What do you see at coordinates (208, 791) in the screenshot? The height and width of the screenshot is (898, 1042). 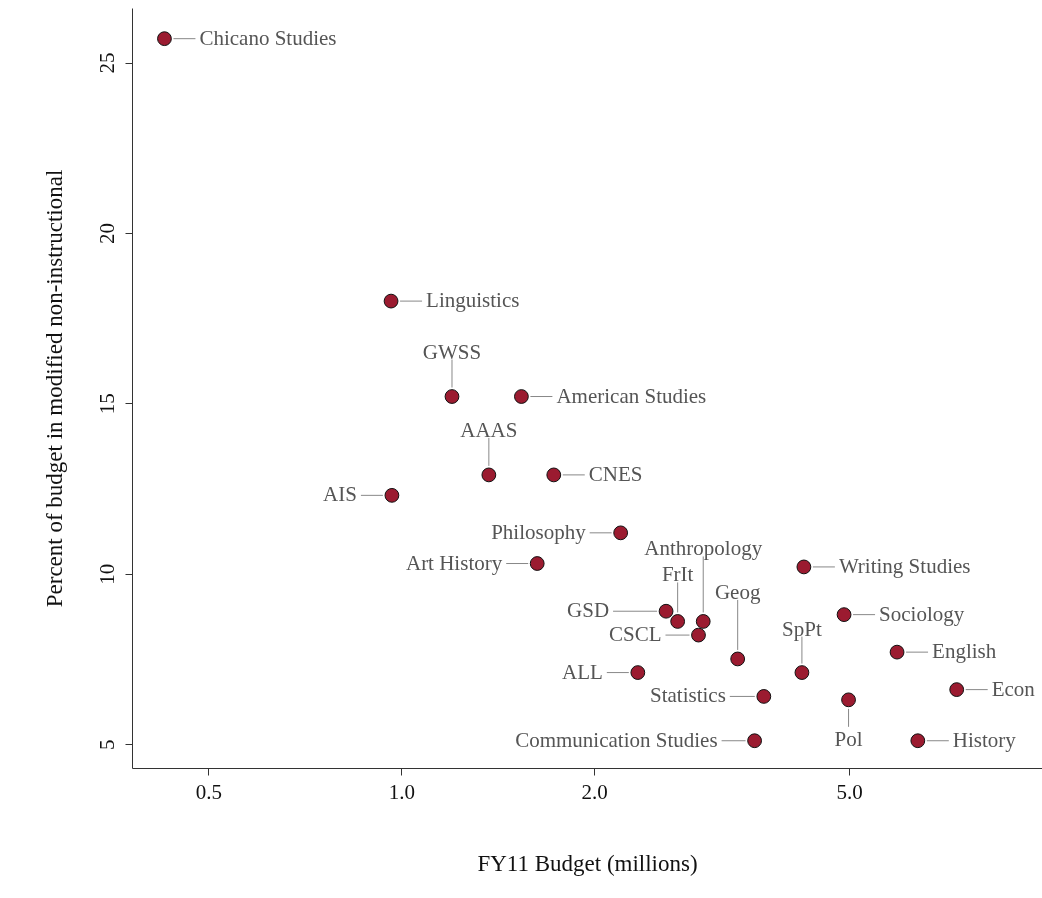 I see `x-tick-label: 0.5` at bounding box center [208, 791].